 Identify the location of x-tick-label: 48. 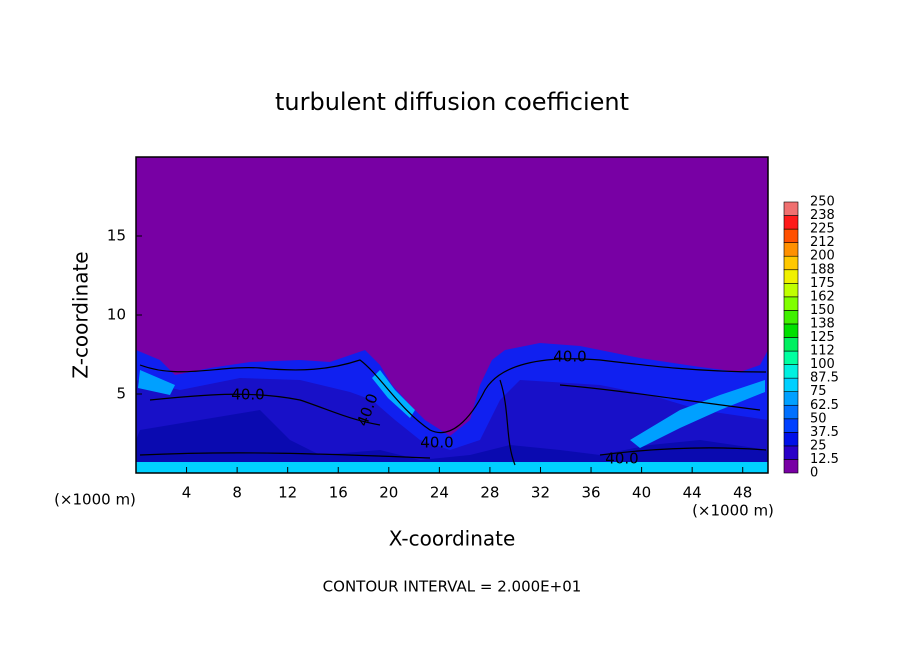
(742, 493).